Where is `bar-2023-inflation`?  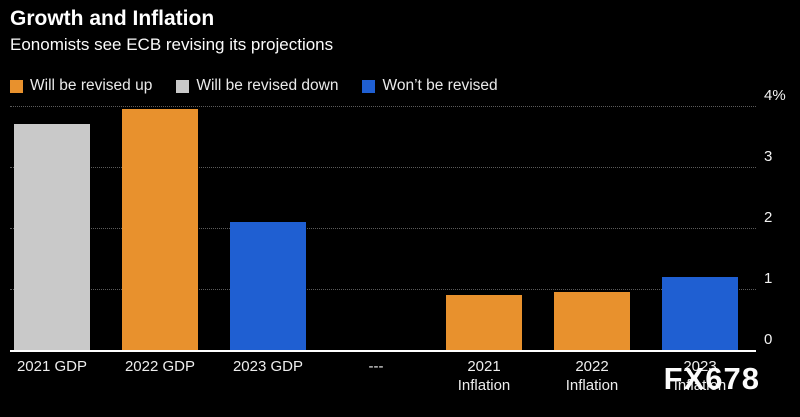 bar-2023-inflation is located at coordinates (700, 313).